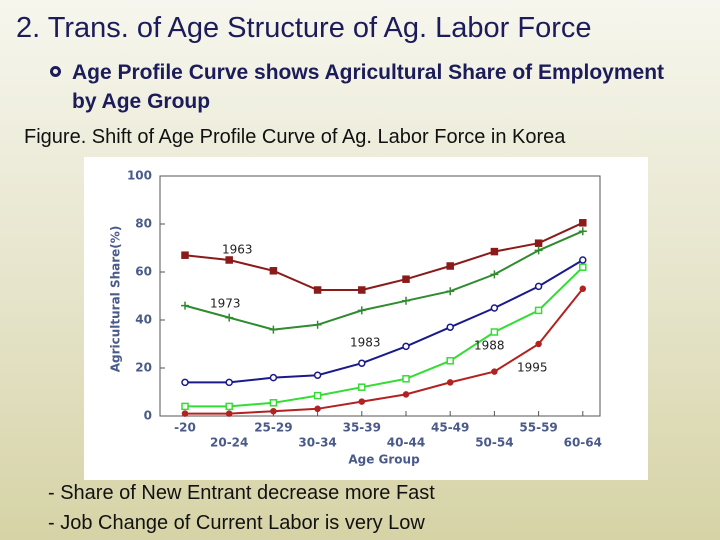  Describe the element at coordinates (143, 368) in the screenshot. I see `y-tick-label: 20` at that location.